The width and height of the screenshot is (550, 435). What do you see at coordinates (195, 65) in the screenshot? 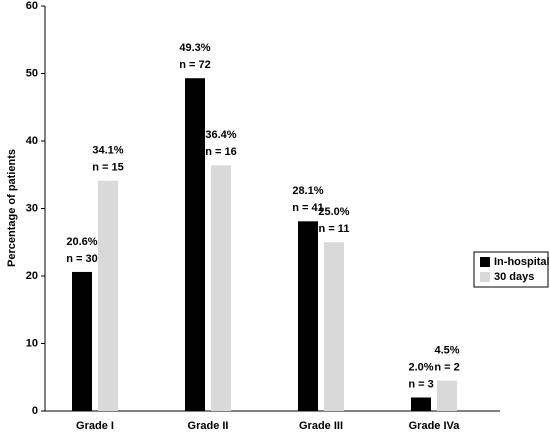
I see `n-label: n = 72` at bounding box center [195, 65].